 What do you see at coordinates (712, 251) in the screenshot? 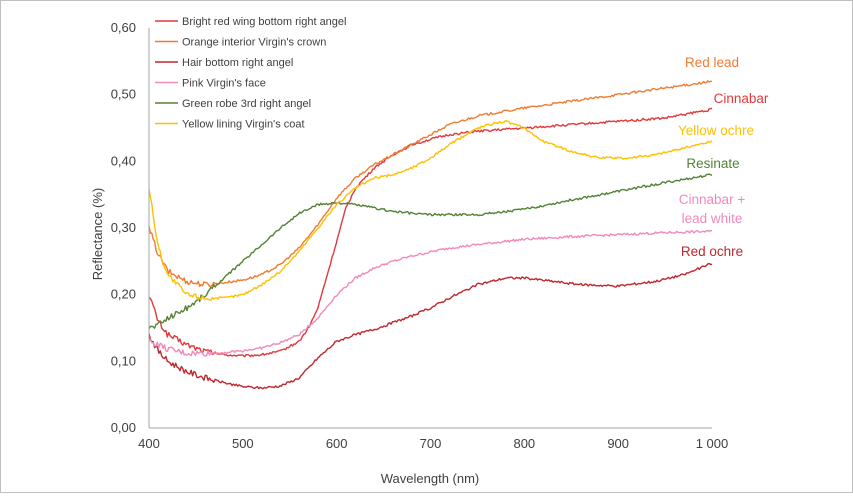
I see `end-label-red-ochre: Red ochre` at bounding box center [712, 251].